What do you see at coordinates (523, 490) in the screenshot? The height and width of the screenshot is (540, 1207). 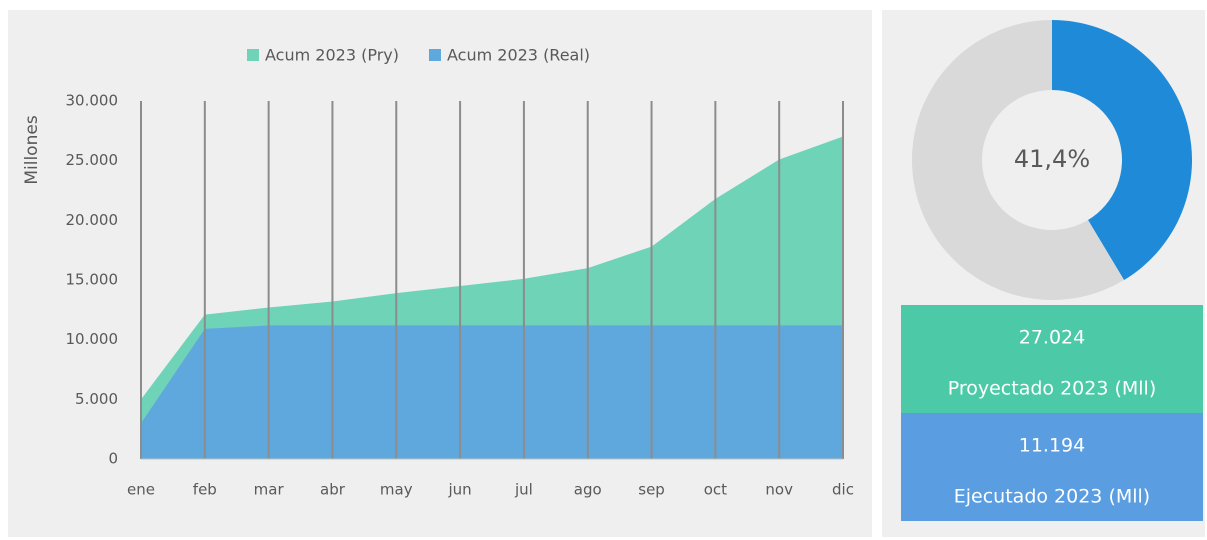 I see `x-tick-label: jul` at bounding box center [523, 490].